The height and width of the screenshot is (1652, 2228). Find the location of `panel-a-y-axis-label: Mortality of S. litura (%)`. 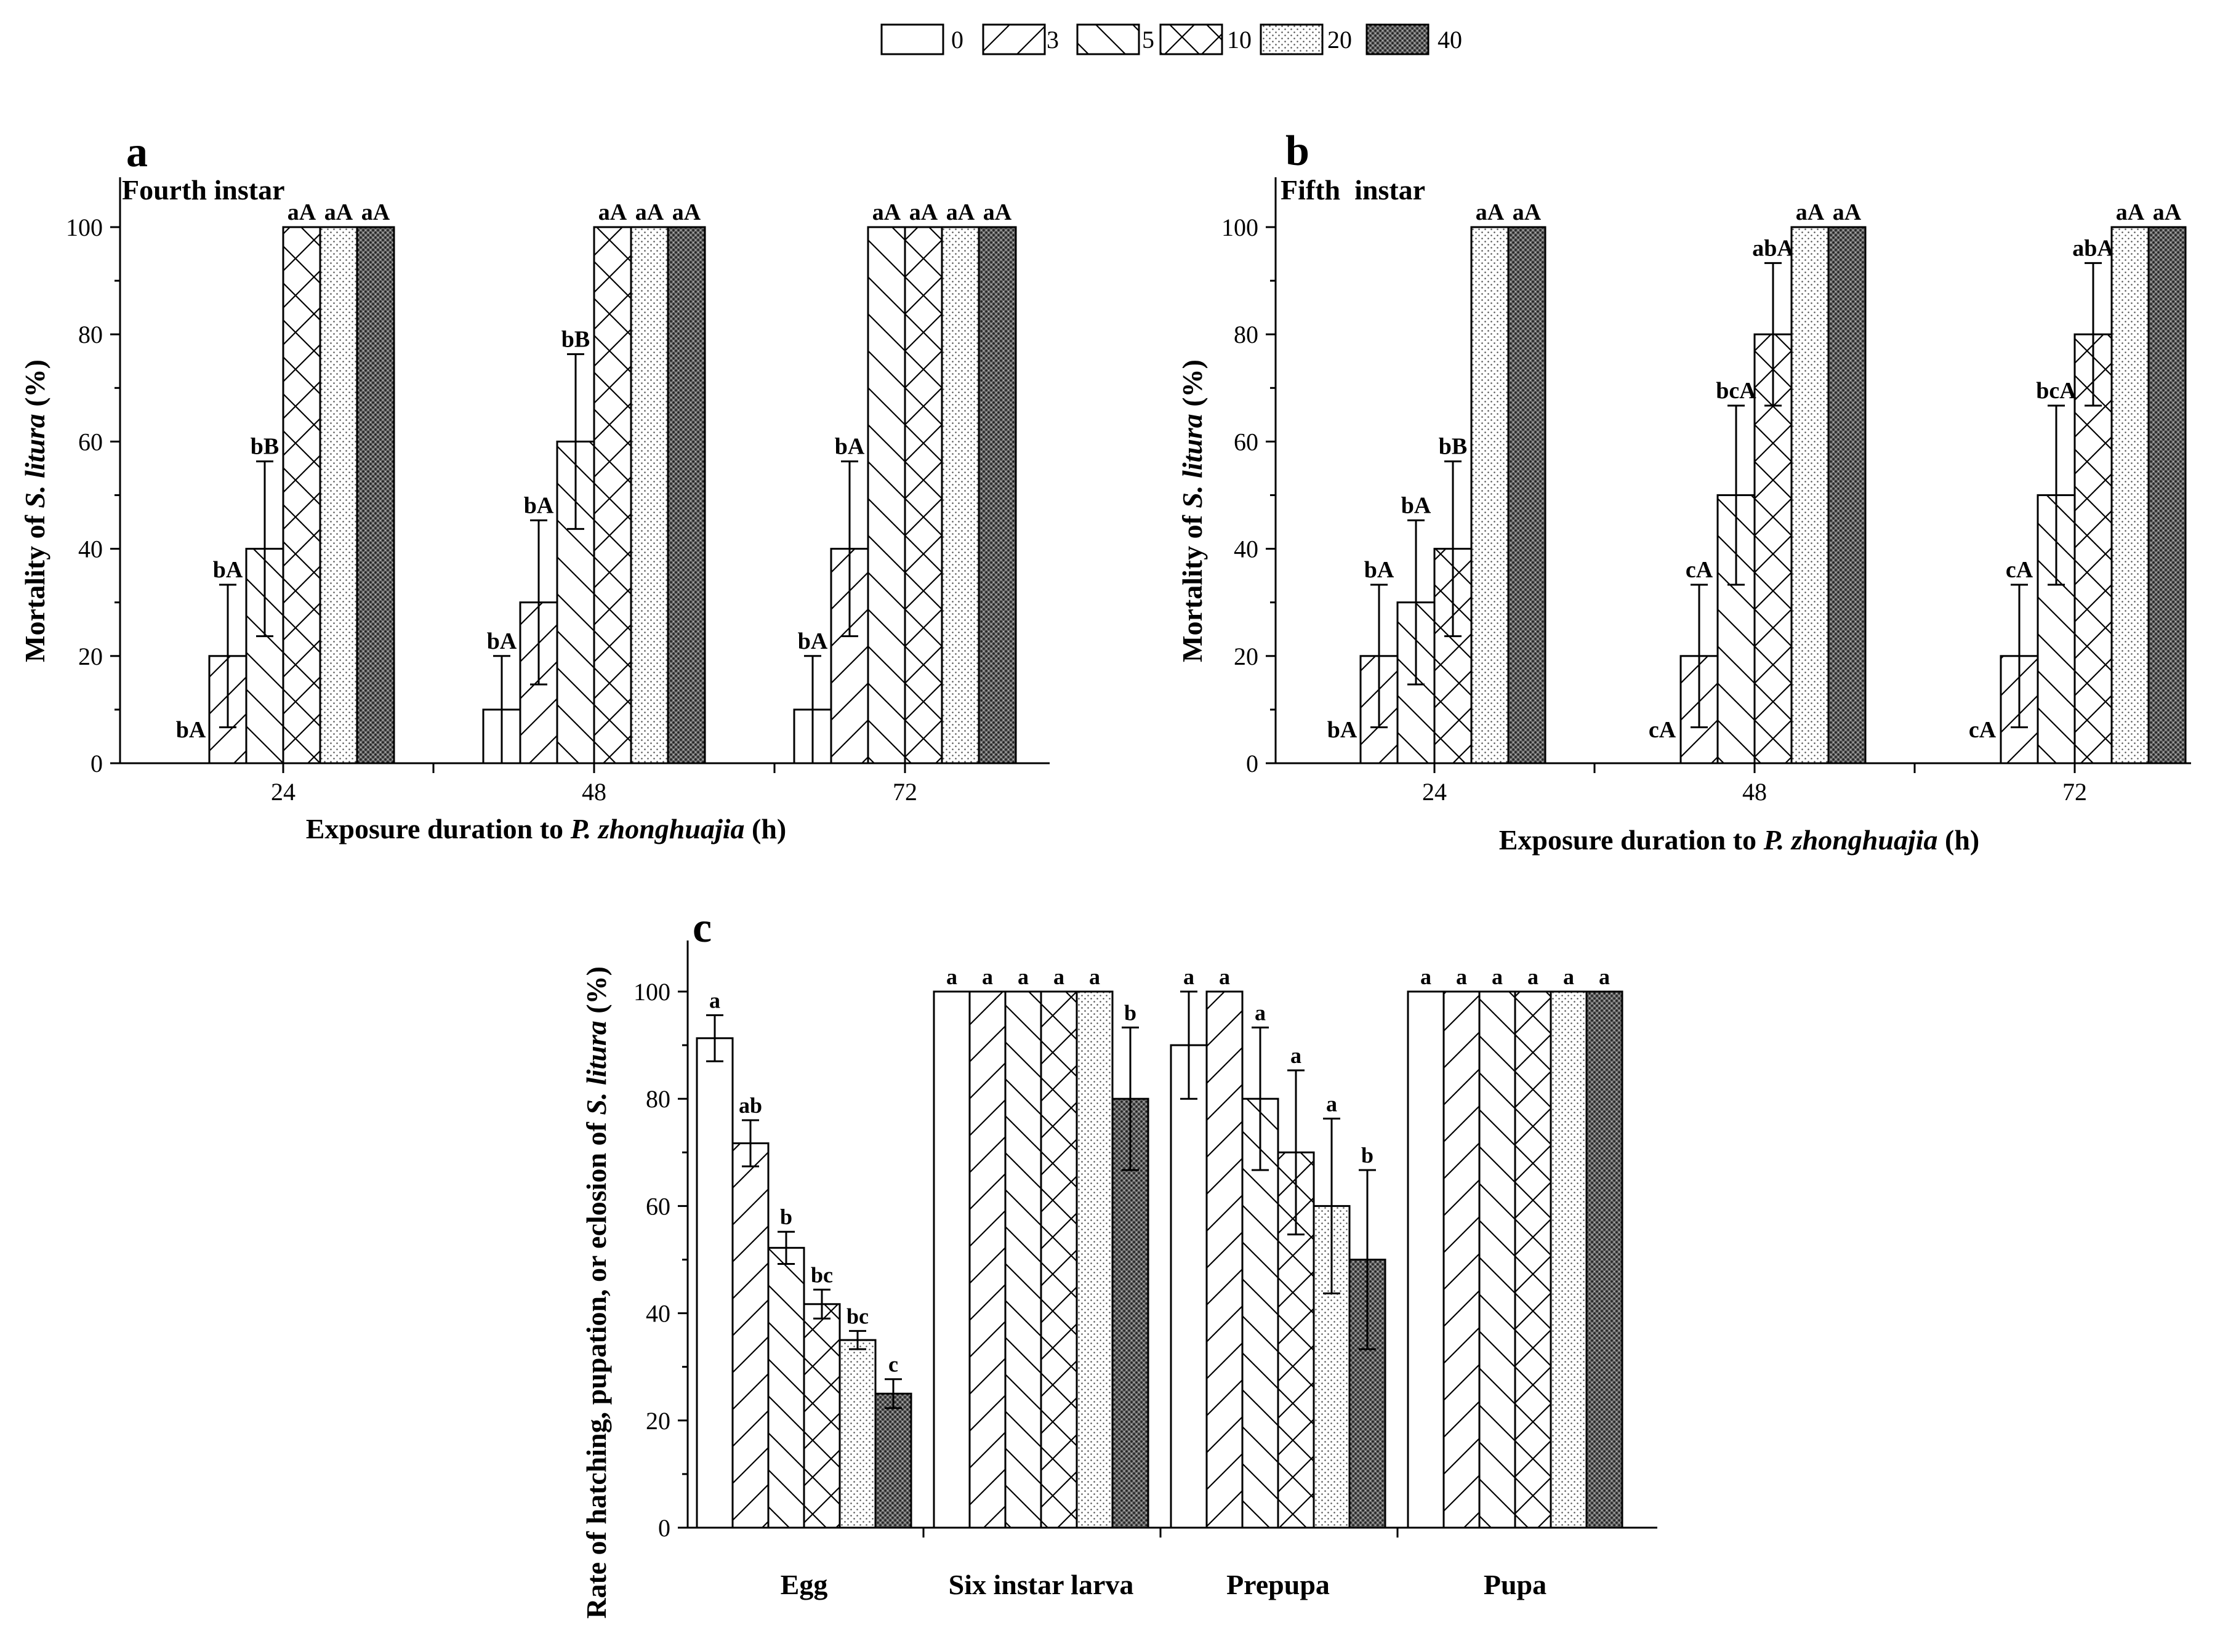

panel-a-y-axis-label: Mortality of S. litura (%) is located at coordinates (34, 510).